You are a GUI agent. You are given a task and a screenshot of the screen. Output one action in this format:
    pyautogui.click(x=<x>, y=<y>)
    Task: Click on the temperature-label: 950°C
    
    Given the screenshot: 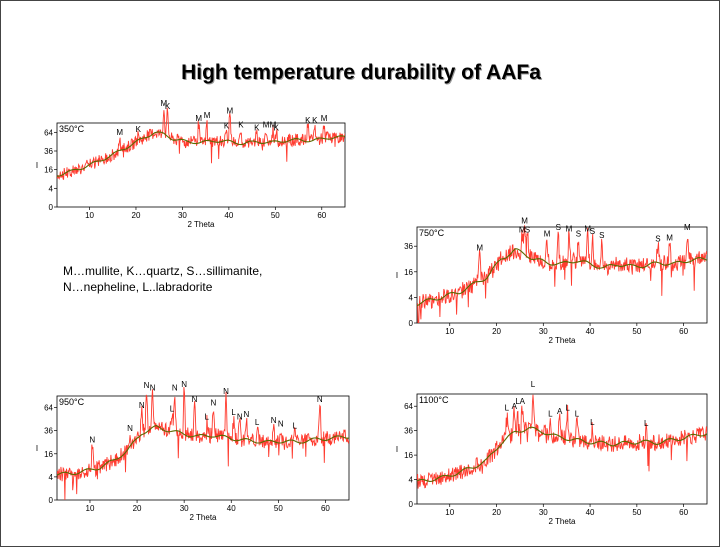 What is the action you would take?
    pyautogui.click(x=72, y=402)
    